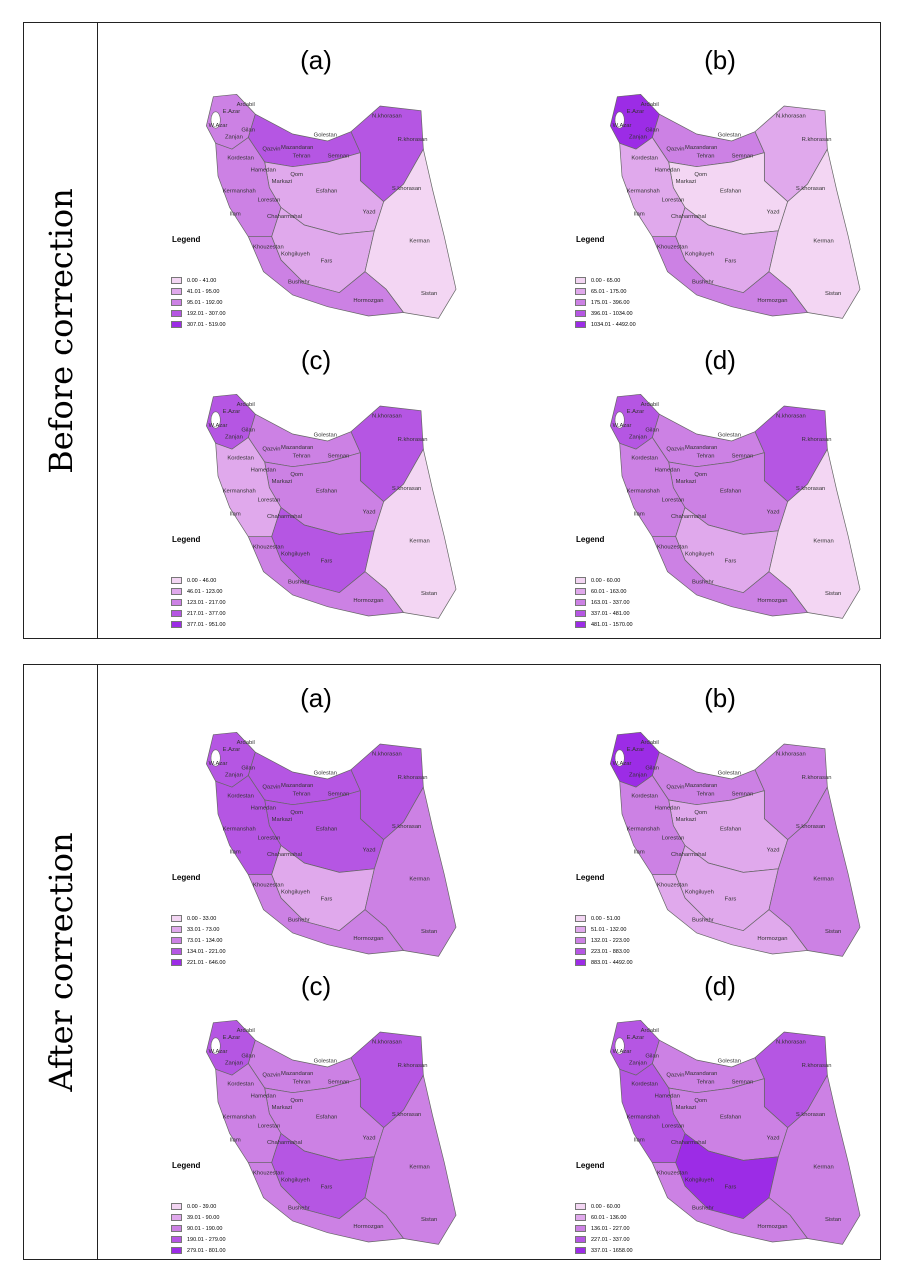 Image resolution: width=904 pixels, height=1280 pixels. Describe the element at coordinates (316, 698) in the screenshot. I see `panel-title: (a)` at that location.